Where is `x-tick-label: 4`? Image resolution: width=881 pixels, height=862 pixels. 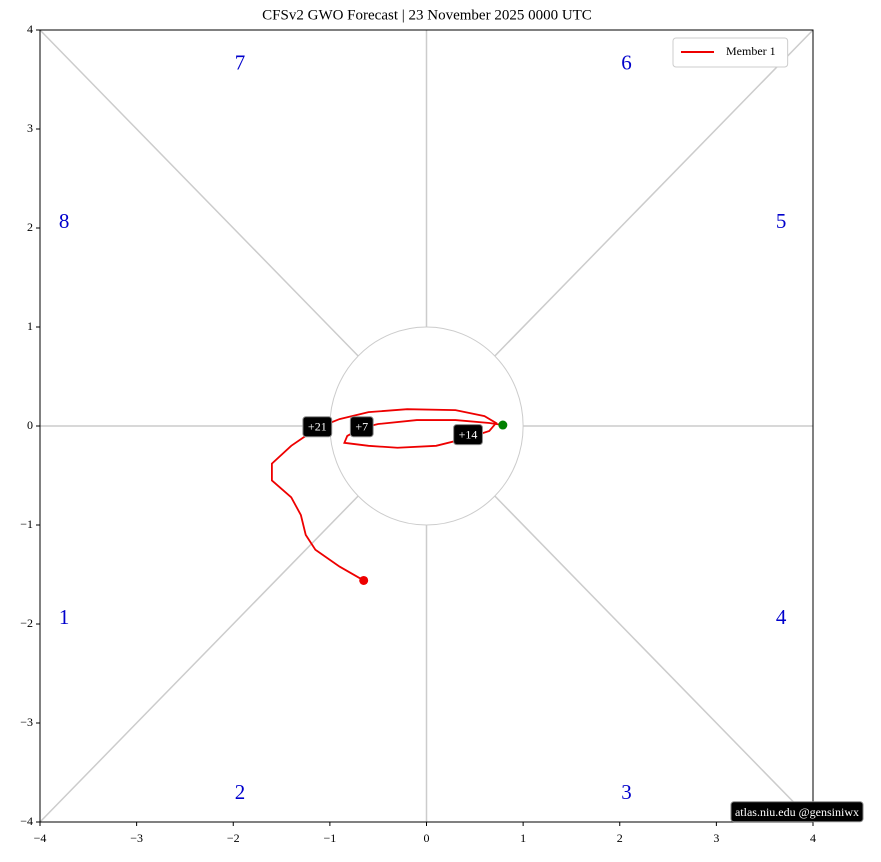 x-tick-label: 4 is located at coordinates (813, 838).